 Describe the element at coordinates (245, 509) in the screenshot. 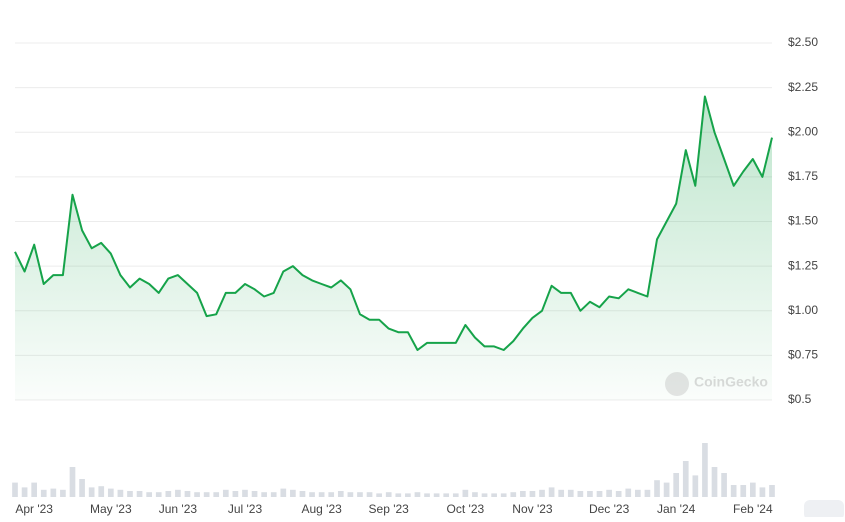

I see `x-tick-label: Jul '23` at that location.